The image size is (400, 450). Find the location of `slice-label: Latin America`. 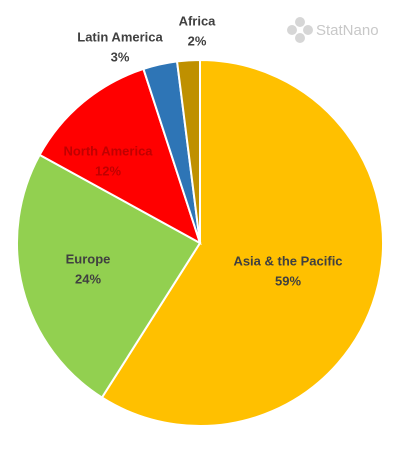

slice-label: Latin America is located at coordinates (120, 36).